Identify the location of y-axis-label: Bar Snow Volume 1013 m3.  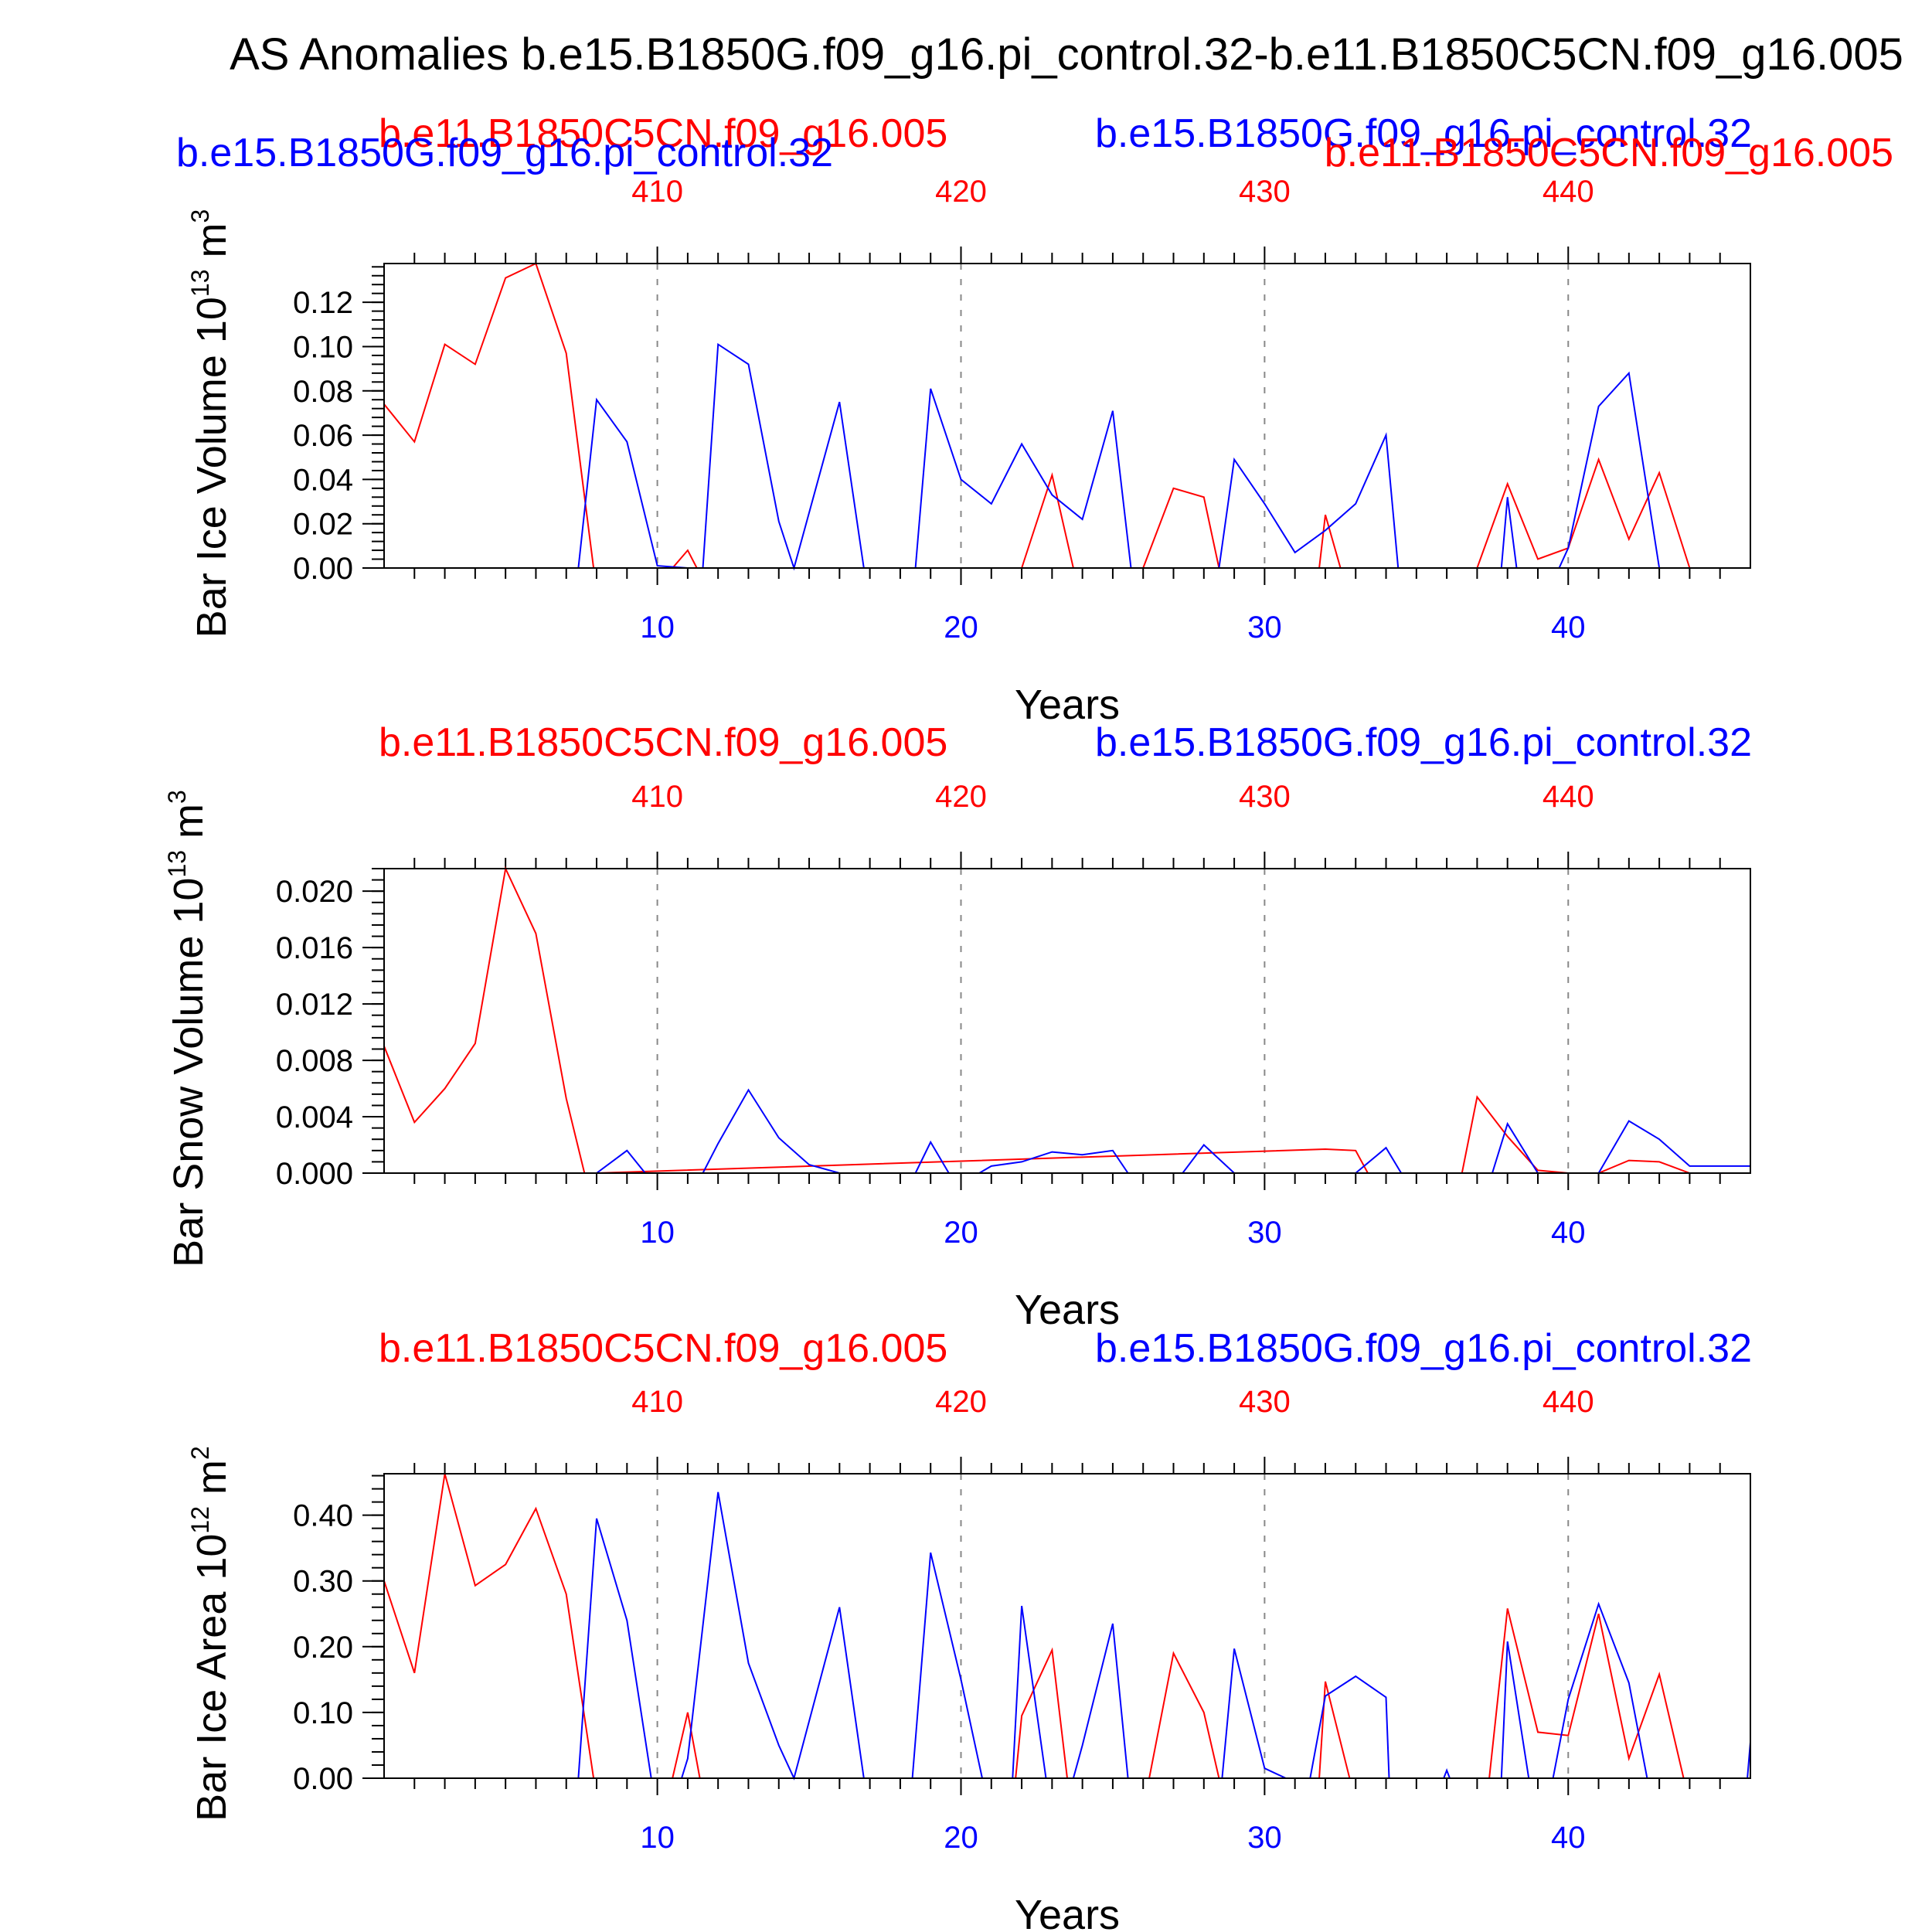
(188, 1028).